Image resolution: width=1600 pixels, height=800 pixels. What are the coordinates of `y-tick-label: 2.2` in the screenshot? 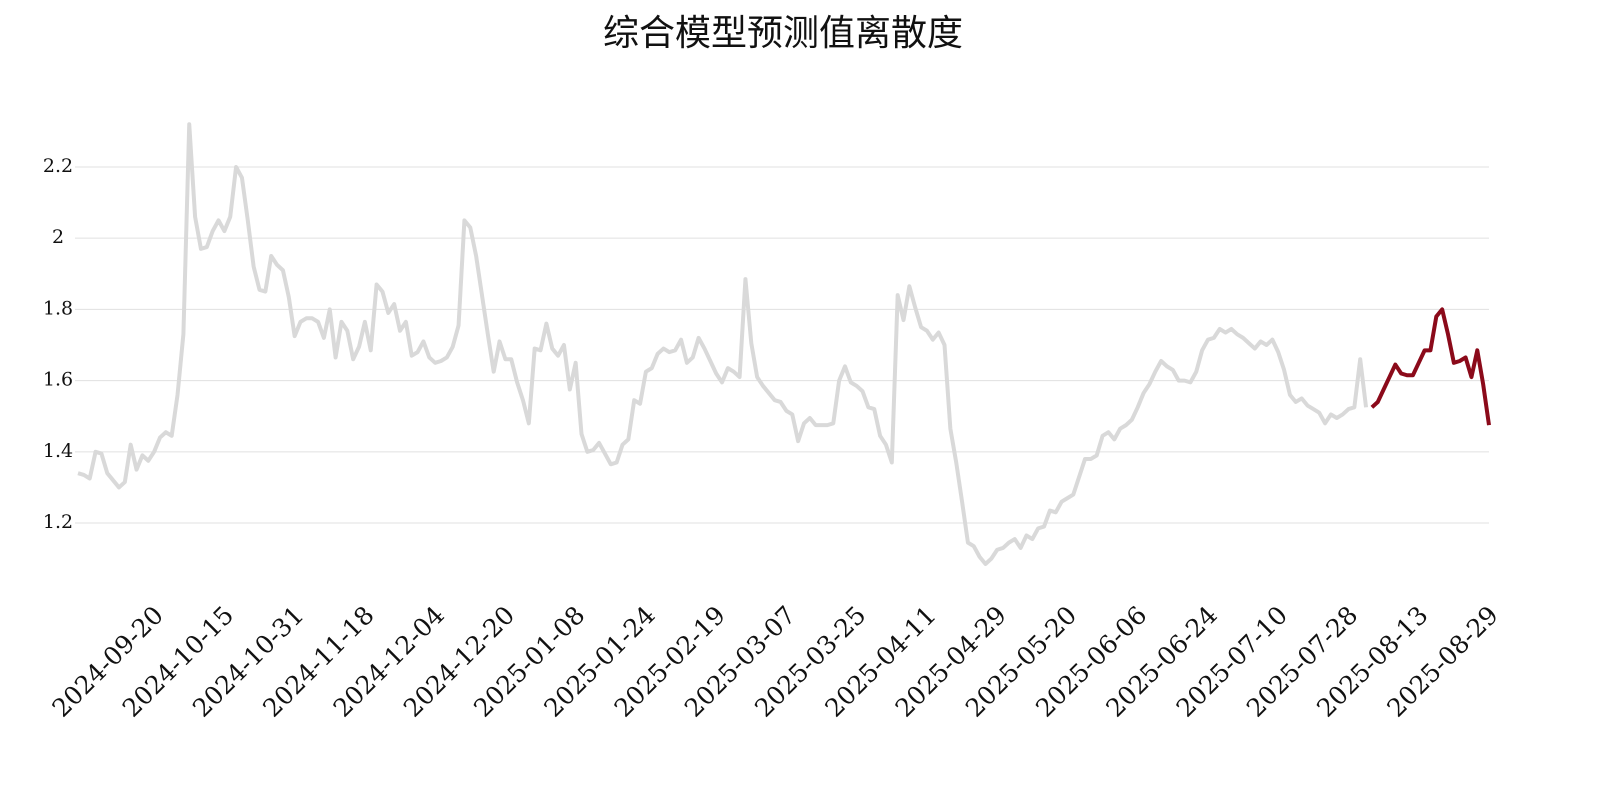 It's located at (58, 166).